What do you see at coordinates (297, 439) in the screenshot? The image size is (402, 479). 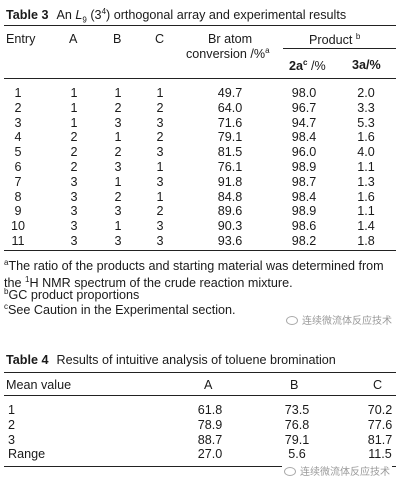 I see `cell-b: 79.1` at bounding box center [297, 439].